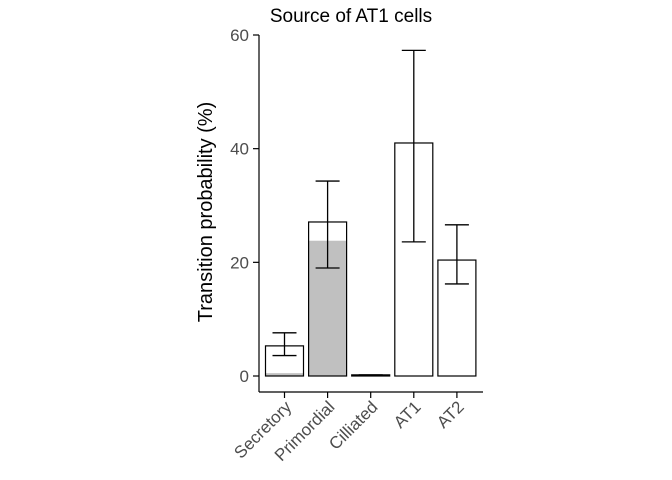 This screenshot has width=672, height=480. What do you see at coordinates (353, 425) in the screenshot?
I see `x-tick-label: Cilliated` at bounding box center [353, 425].